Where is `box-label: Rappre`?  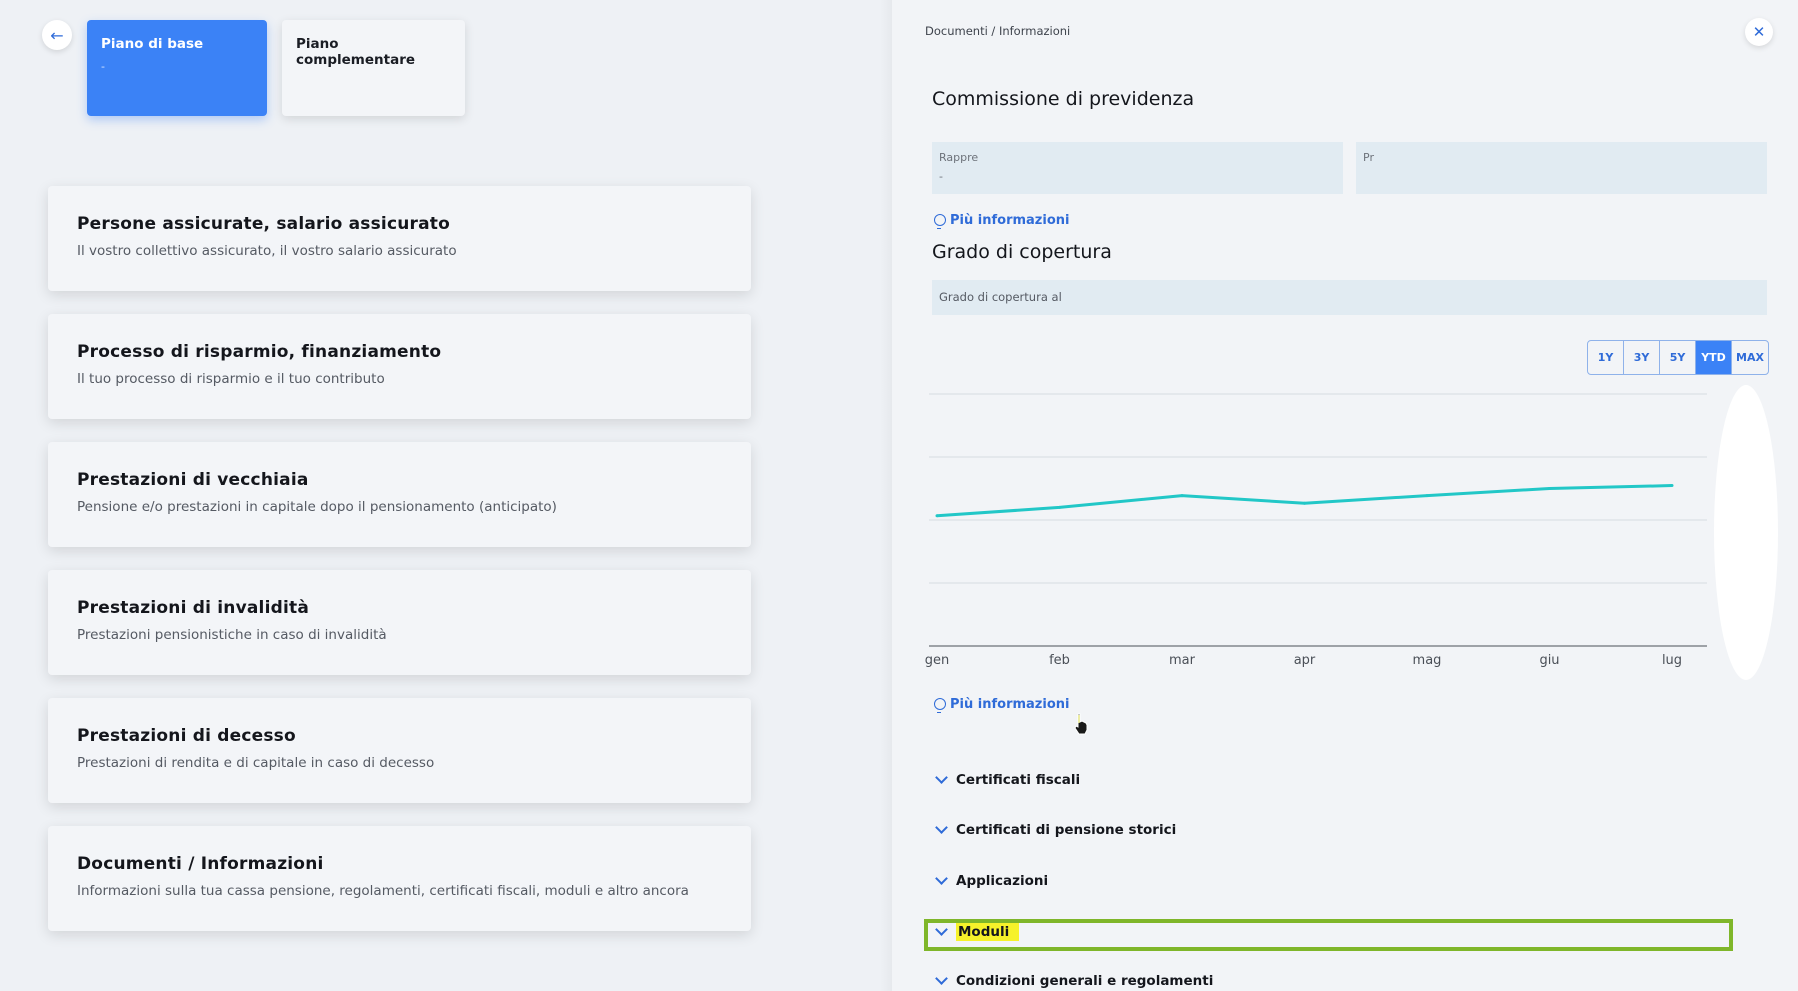
box-label: Rappre is located at coordinates (959, 157).